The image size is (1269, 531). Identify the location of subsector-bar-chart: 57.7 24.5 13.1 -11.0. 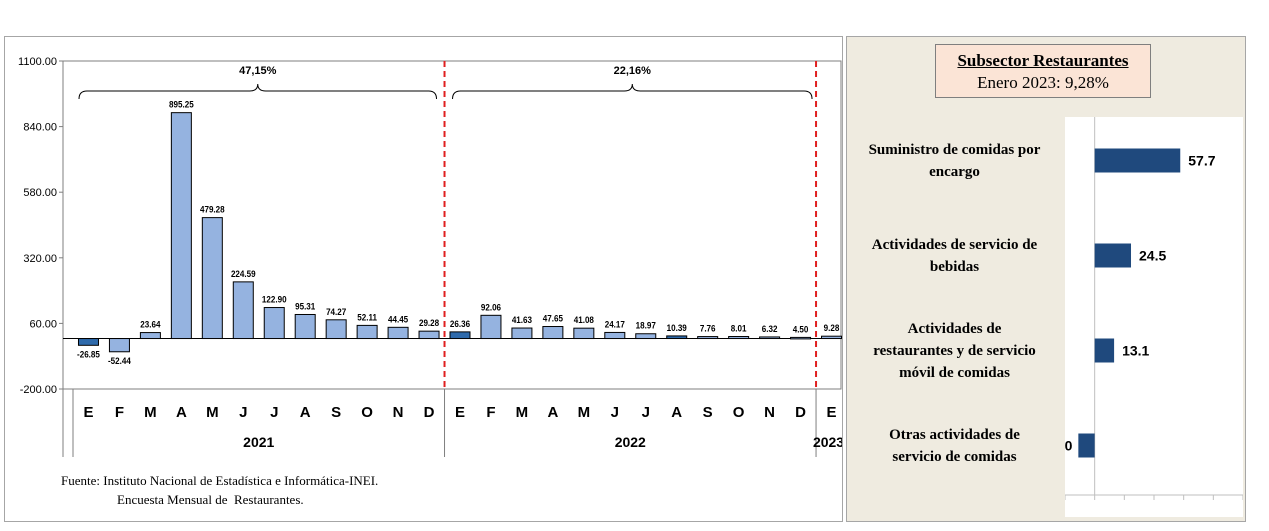
(1142, 308).